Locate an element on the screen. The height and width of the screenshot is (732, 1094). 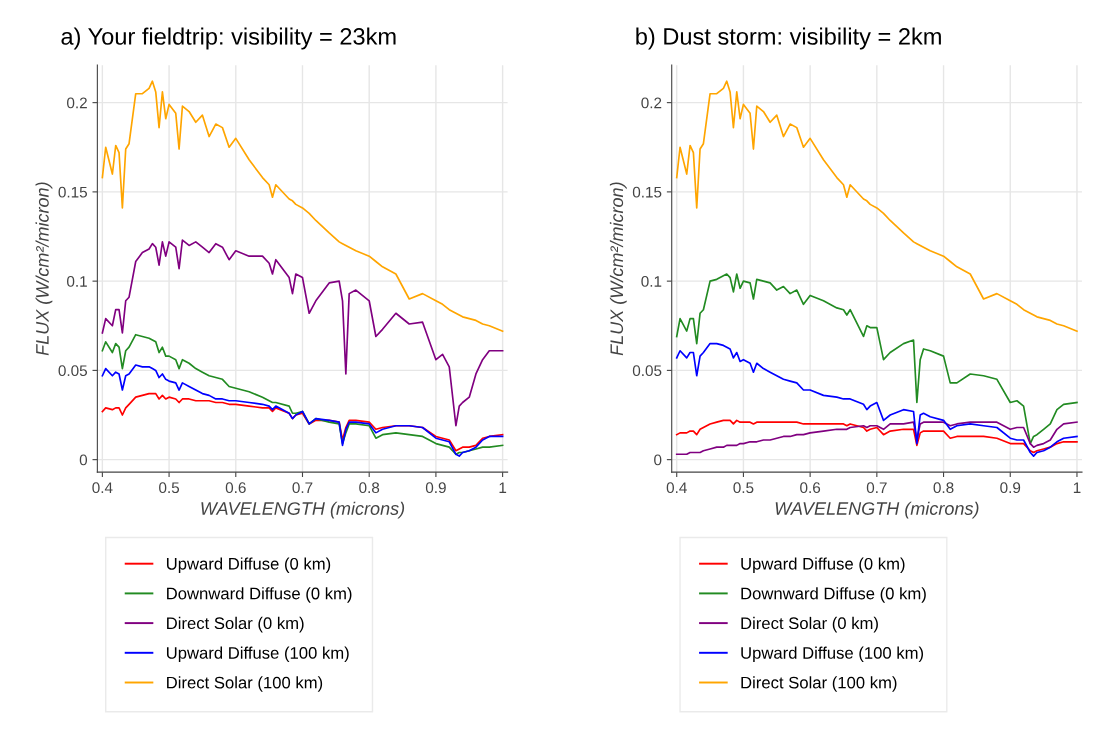
chart-title: a) Your fieldtrip: visibility = 23km is located at coordinates (228, 38).